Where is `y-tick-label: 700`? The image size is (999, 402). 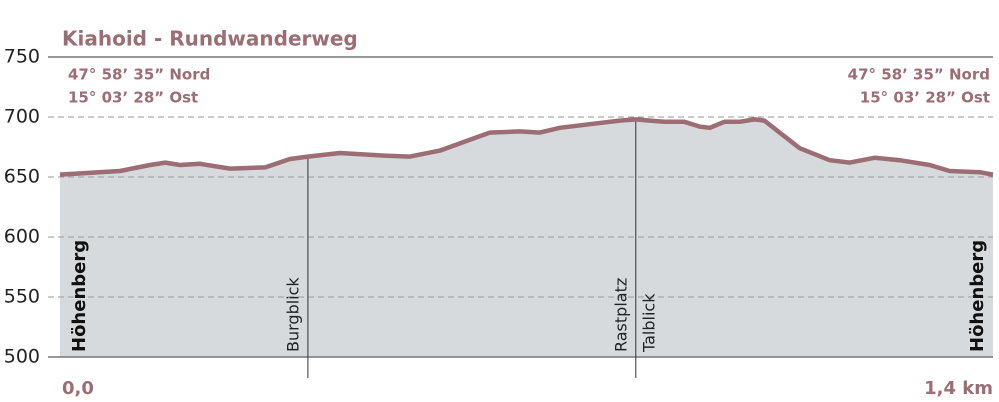 y-tick-label: 700 is located at coordinates (22, 117).